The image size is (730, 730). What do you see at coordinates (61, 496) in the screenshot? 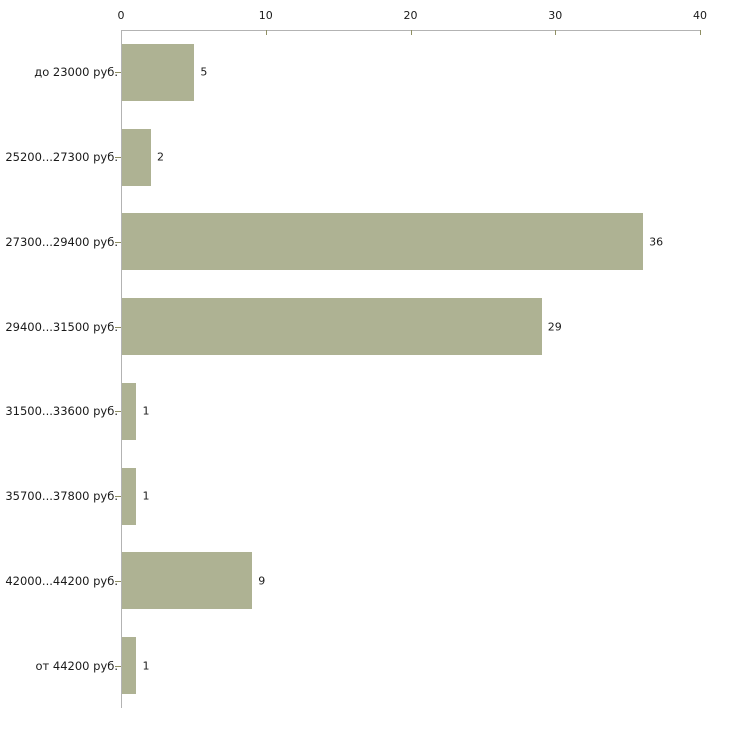
I see `y-axis-category-label: 35700...37800 руб.` at bounding box center [61, 496].